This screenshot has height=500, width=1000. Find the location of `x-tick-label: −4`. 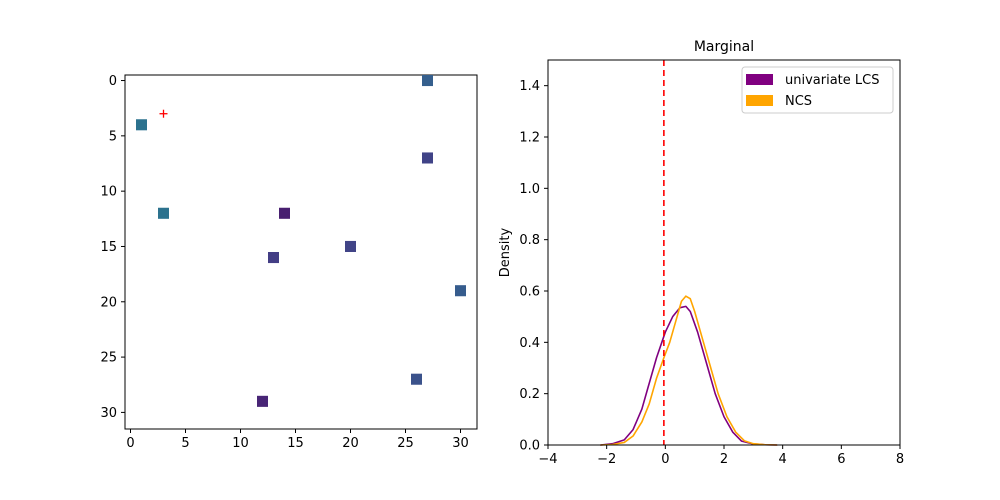

x-tick-label: −4 is located at coordinates (547, 459).